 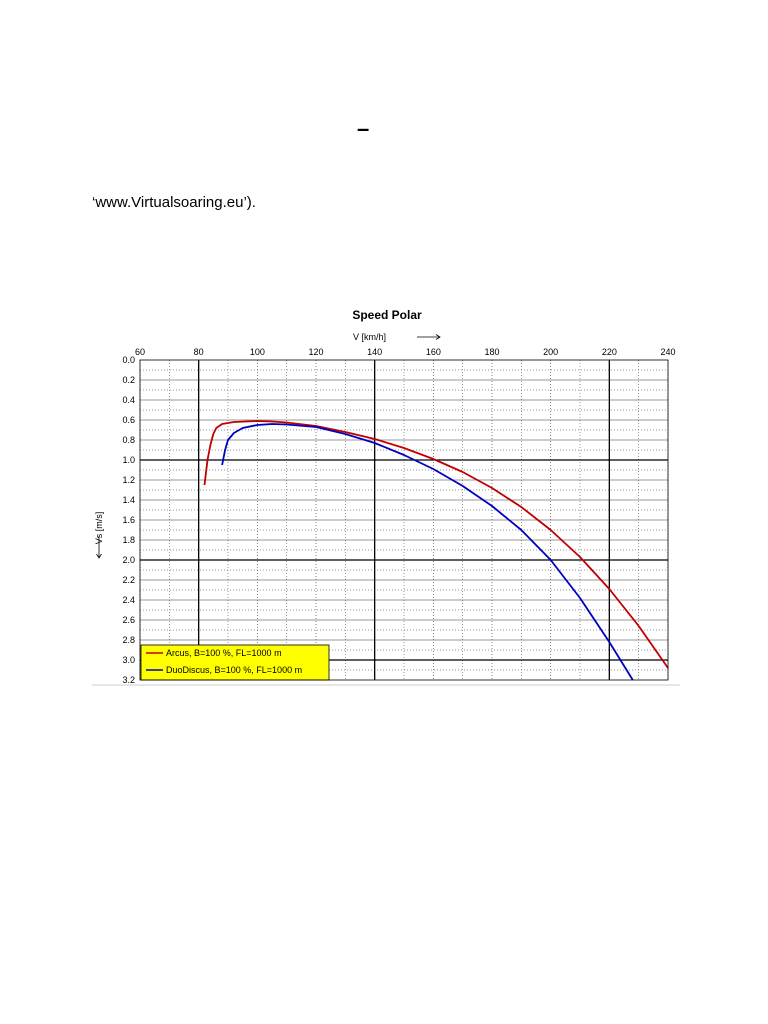 I want to click on y-tick-label: 2.8, so click(x=128, y=640).